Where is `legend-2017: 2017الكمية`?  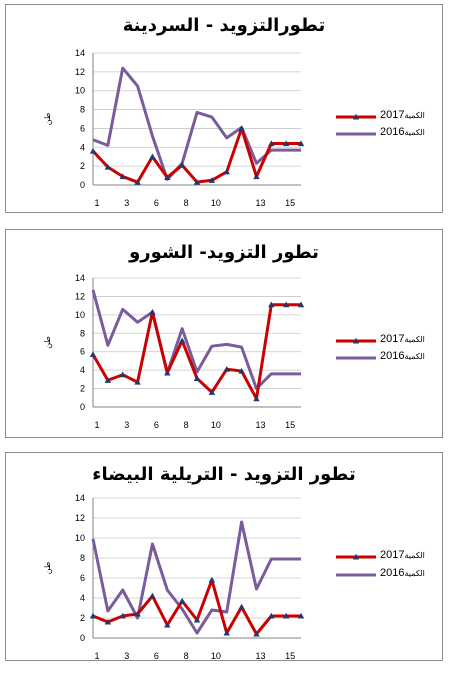
legend-2017: 2017الكمية is located at coordinates (404, 555).